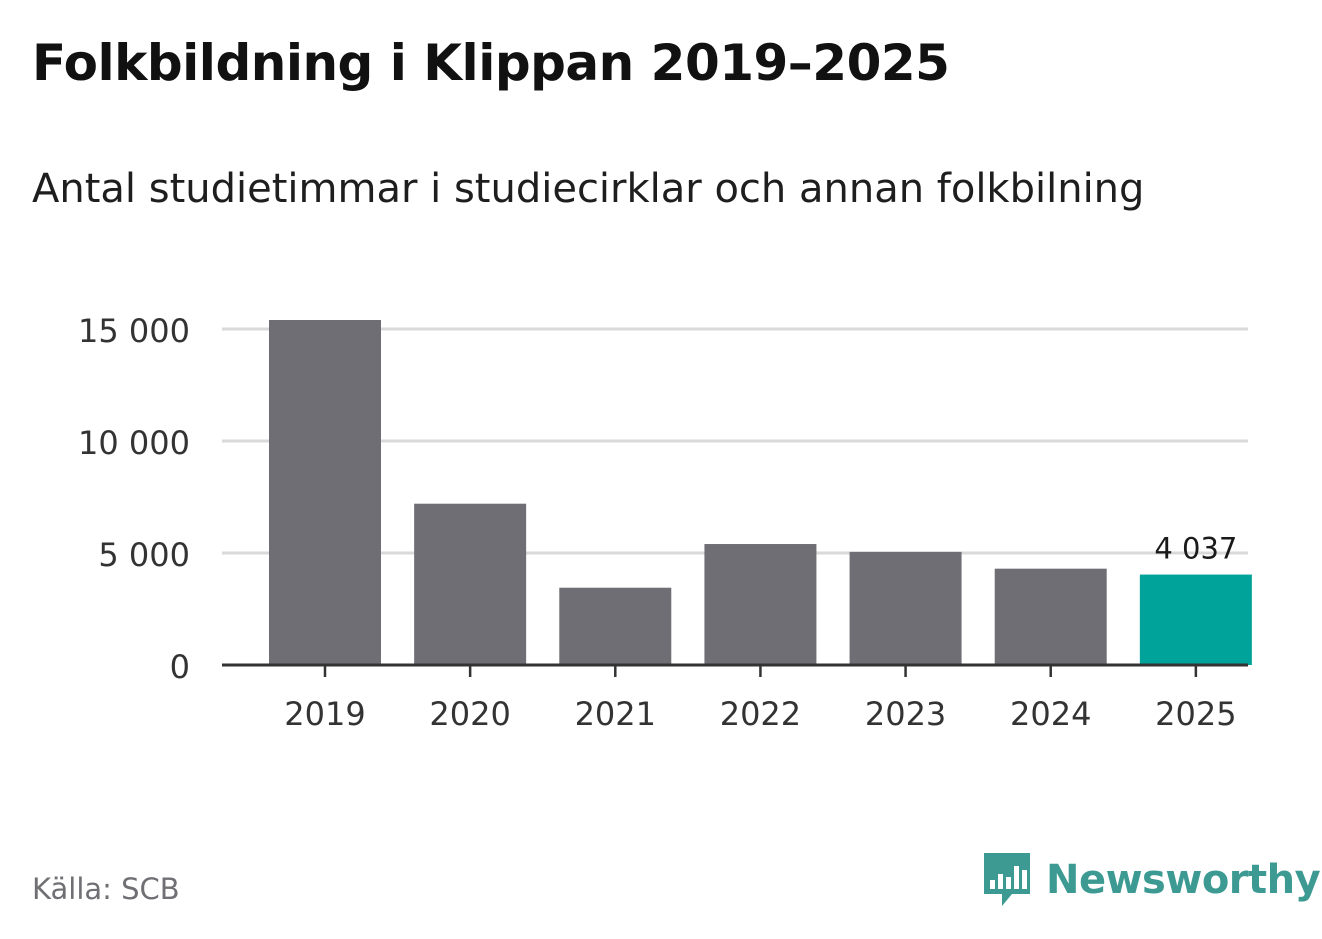  I want to click on bar-2020, so click(470, 584).